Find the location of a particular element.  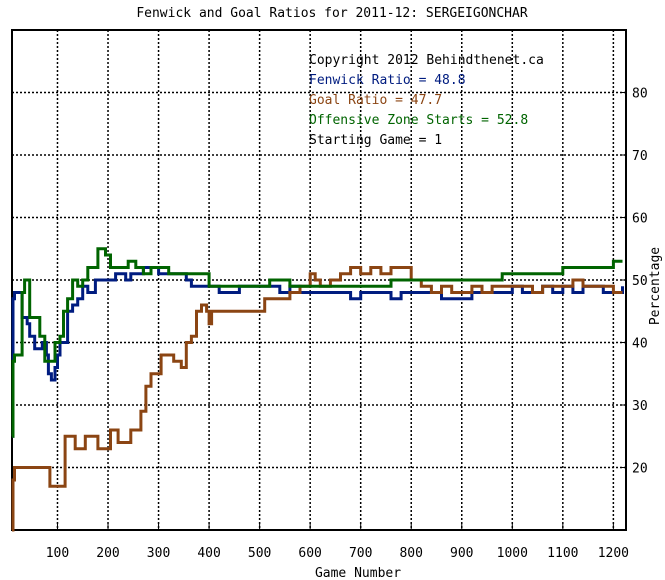

x-tick-label: 500 is located at coordinates (259, 553).